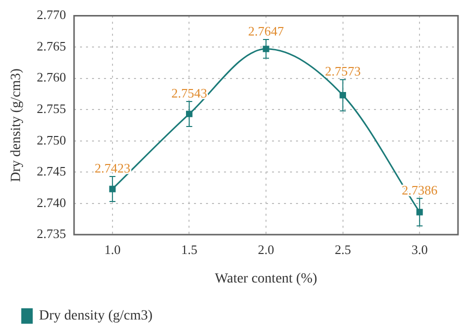 This screenshot has height=333, width=474. I want to click on data-label: 2.7423, so click(112, 168).